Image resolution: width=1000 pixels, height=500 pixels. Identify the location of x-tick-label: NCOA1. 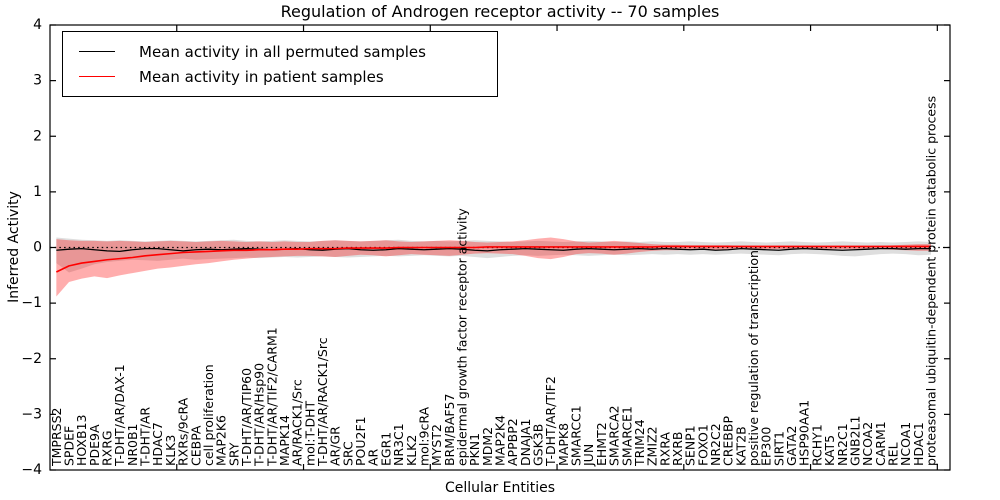
(905, 444).